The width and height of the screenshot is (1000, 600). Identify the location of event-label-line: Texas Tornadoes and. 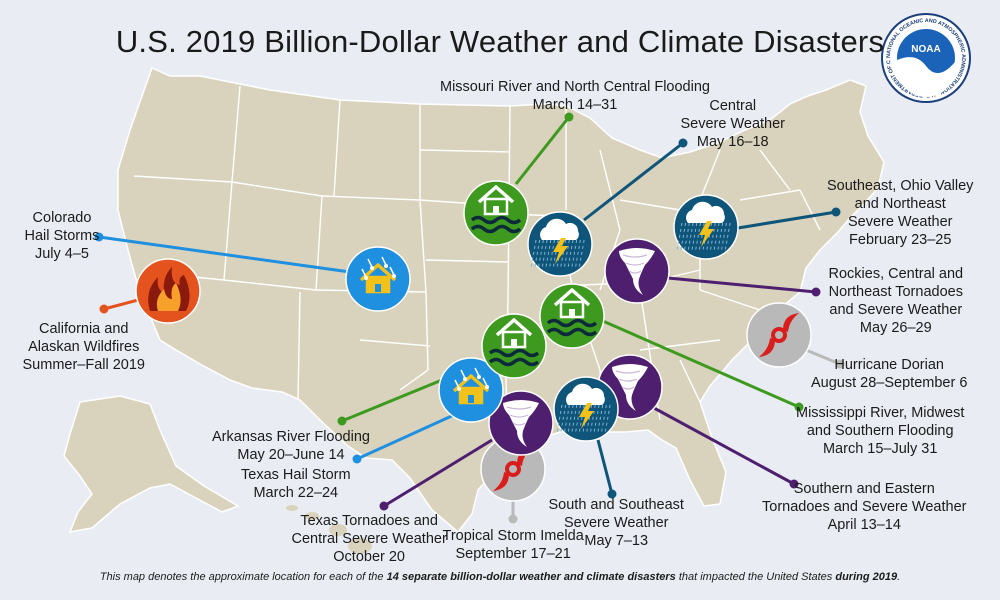
(369, 521).